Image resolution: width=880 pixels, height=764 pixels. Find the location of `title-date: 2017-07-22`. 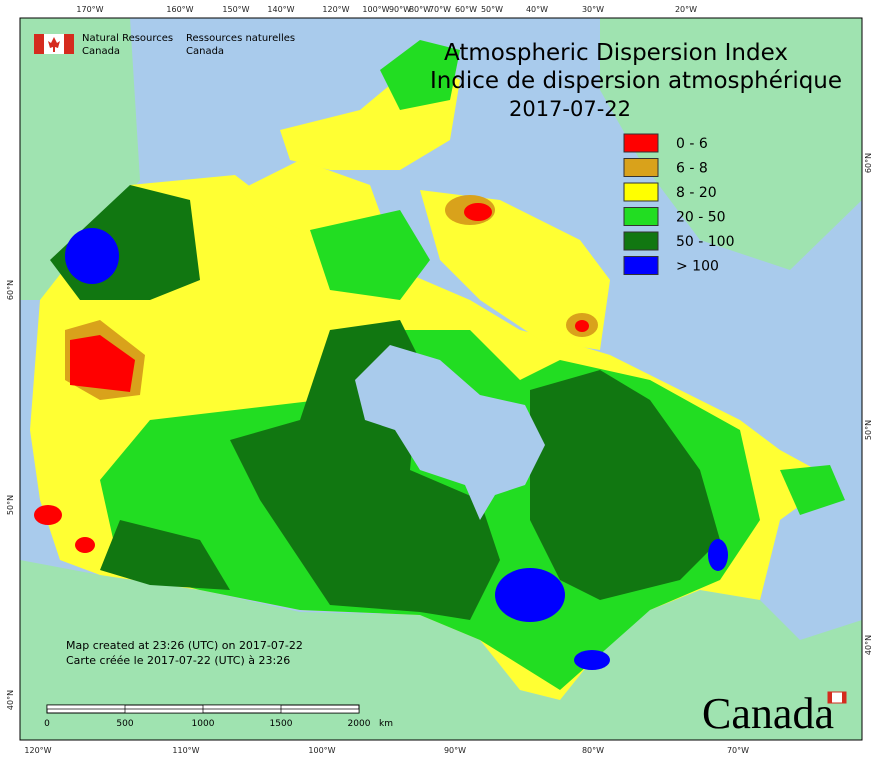

title-date: 2017-07-22 is located at coordinates (570, 109).